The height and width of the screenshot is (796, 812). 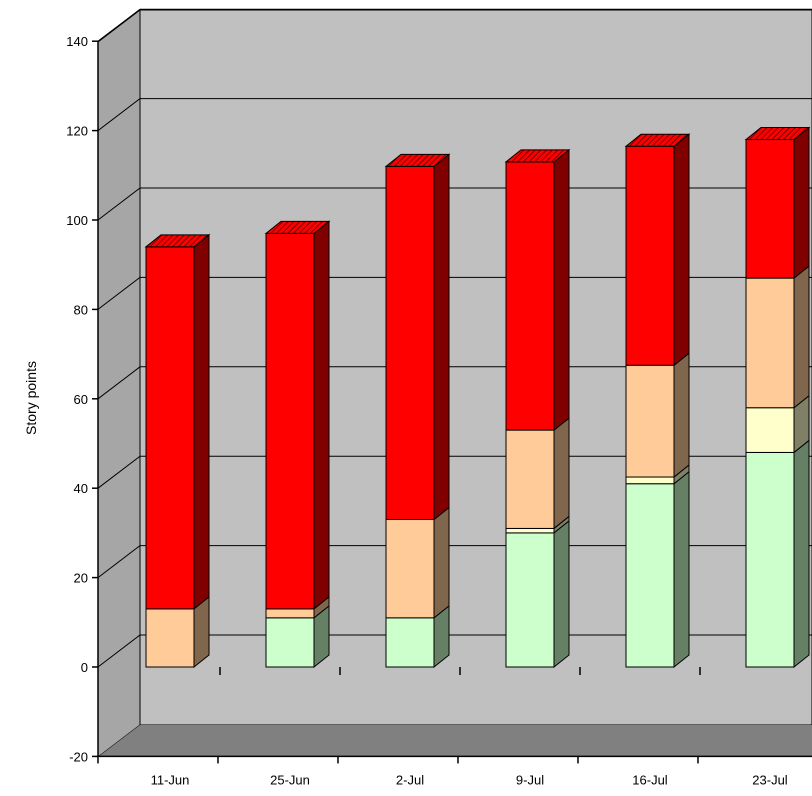 What do you see at coordinates (455, 741) in the screenshot?
I see `floor` at bounding box center [455, 741].